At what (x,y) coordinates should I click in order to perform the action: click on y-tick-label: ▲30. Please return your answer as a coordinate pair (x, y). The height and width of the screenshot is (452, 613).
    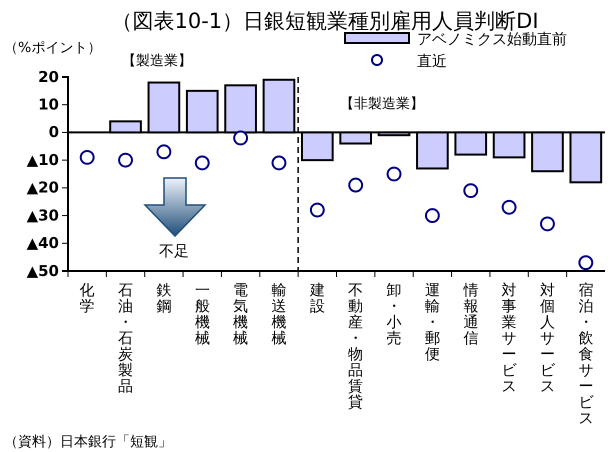
    Looking at the image, I should click on (42, 215).